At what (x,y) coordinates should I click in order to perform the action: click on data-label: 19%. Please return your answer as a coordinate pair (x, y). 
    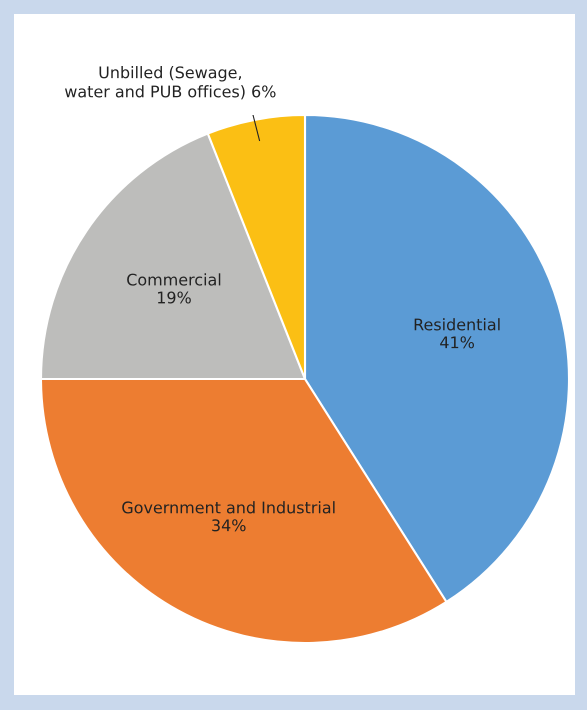
    Looking at the image, I should click on (174, 297).